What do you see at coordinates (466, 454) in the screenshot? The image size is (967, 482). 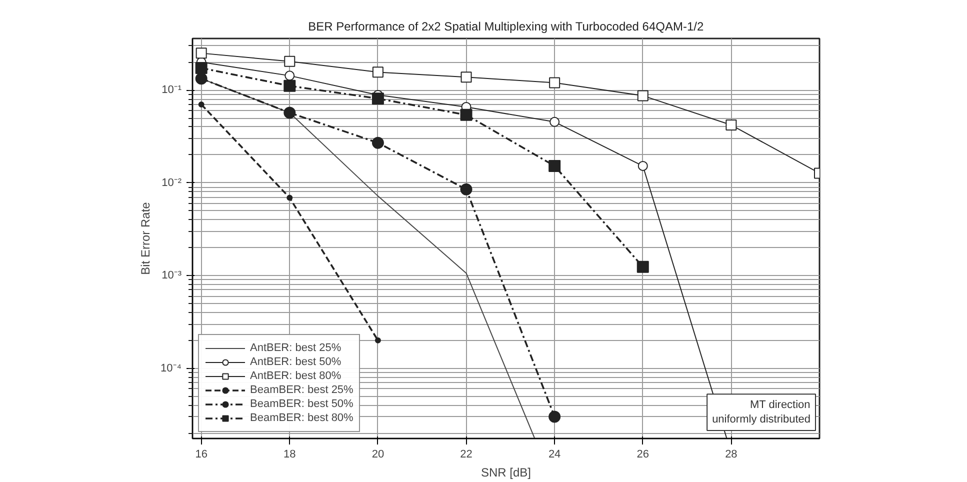 I see `x-tick-label: 22` at bounding box center [466, 454].